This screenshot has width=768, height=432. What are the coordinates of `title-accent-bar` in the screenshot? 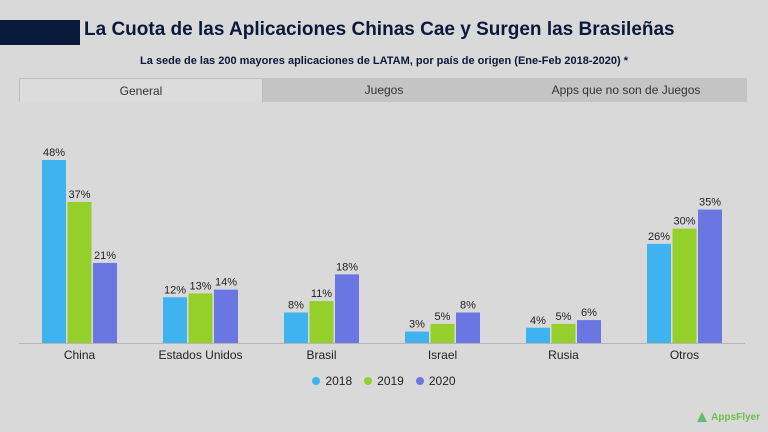 It's located at (40, 32).